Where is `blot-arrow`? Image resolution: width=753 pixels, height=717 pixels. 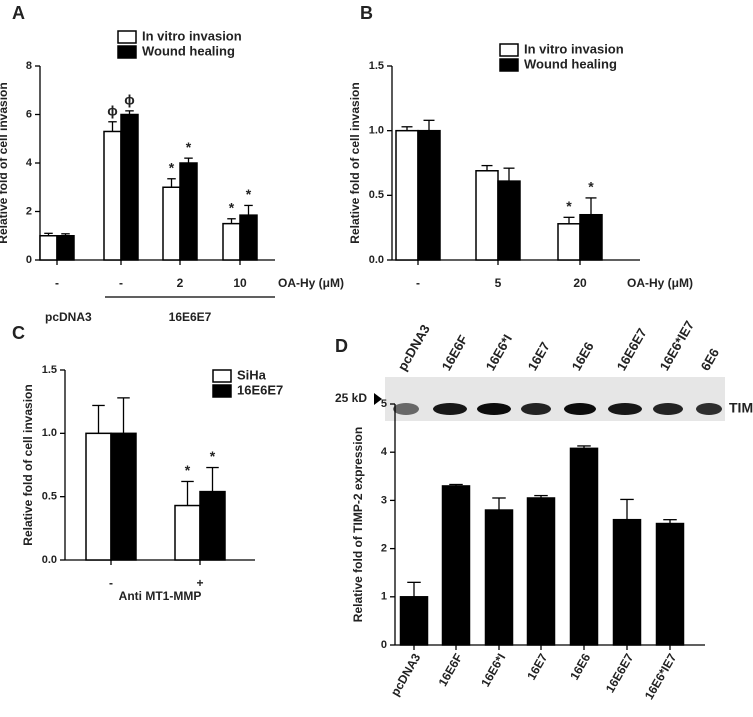 blot-arrow is located at coordinates (378, 399).